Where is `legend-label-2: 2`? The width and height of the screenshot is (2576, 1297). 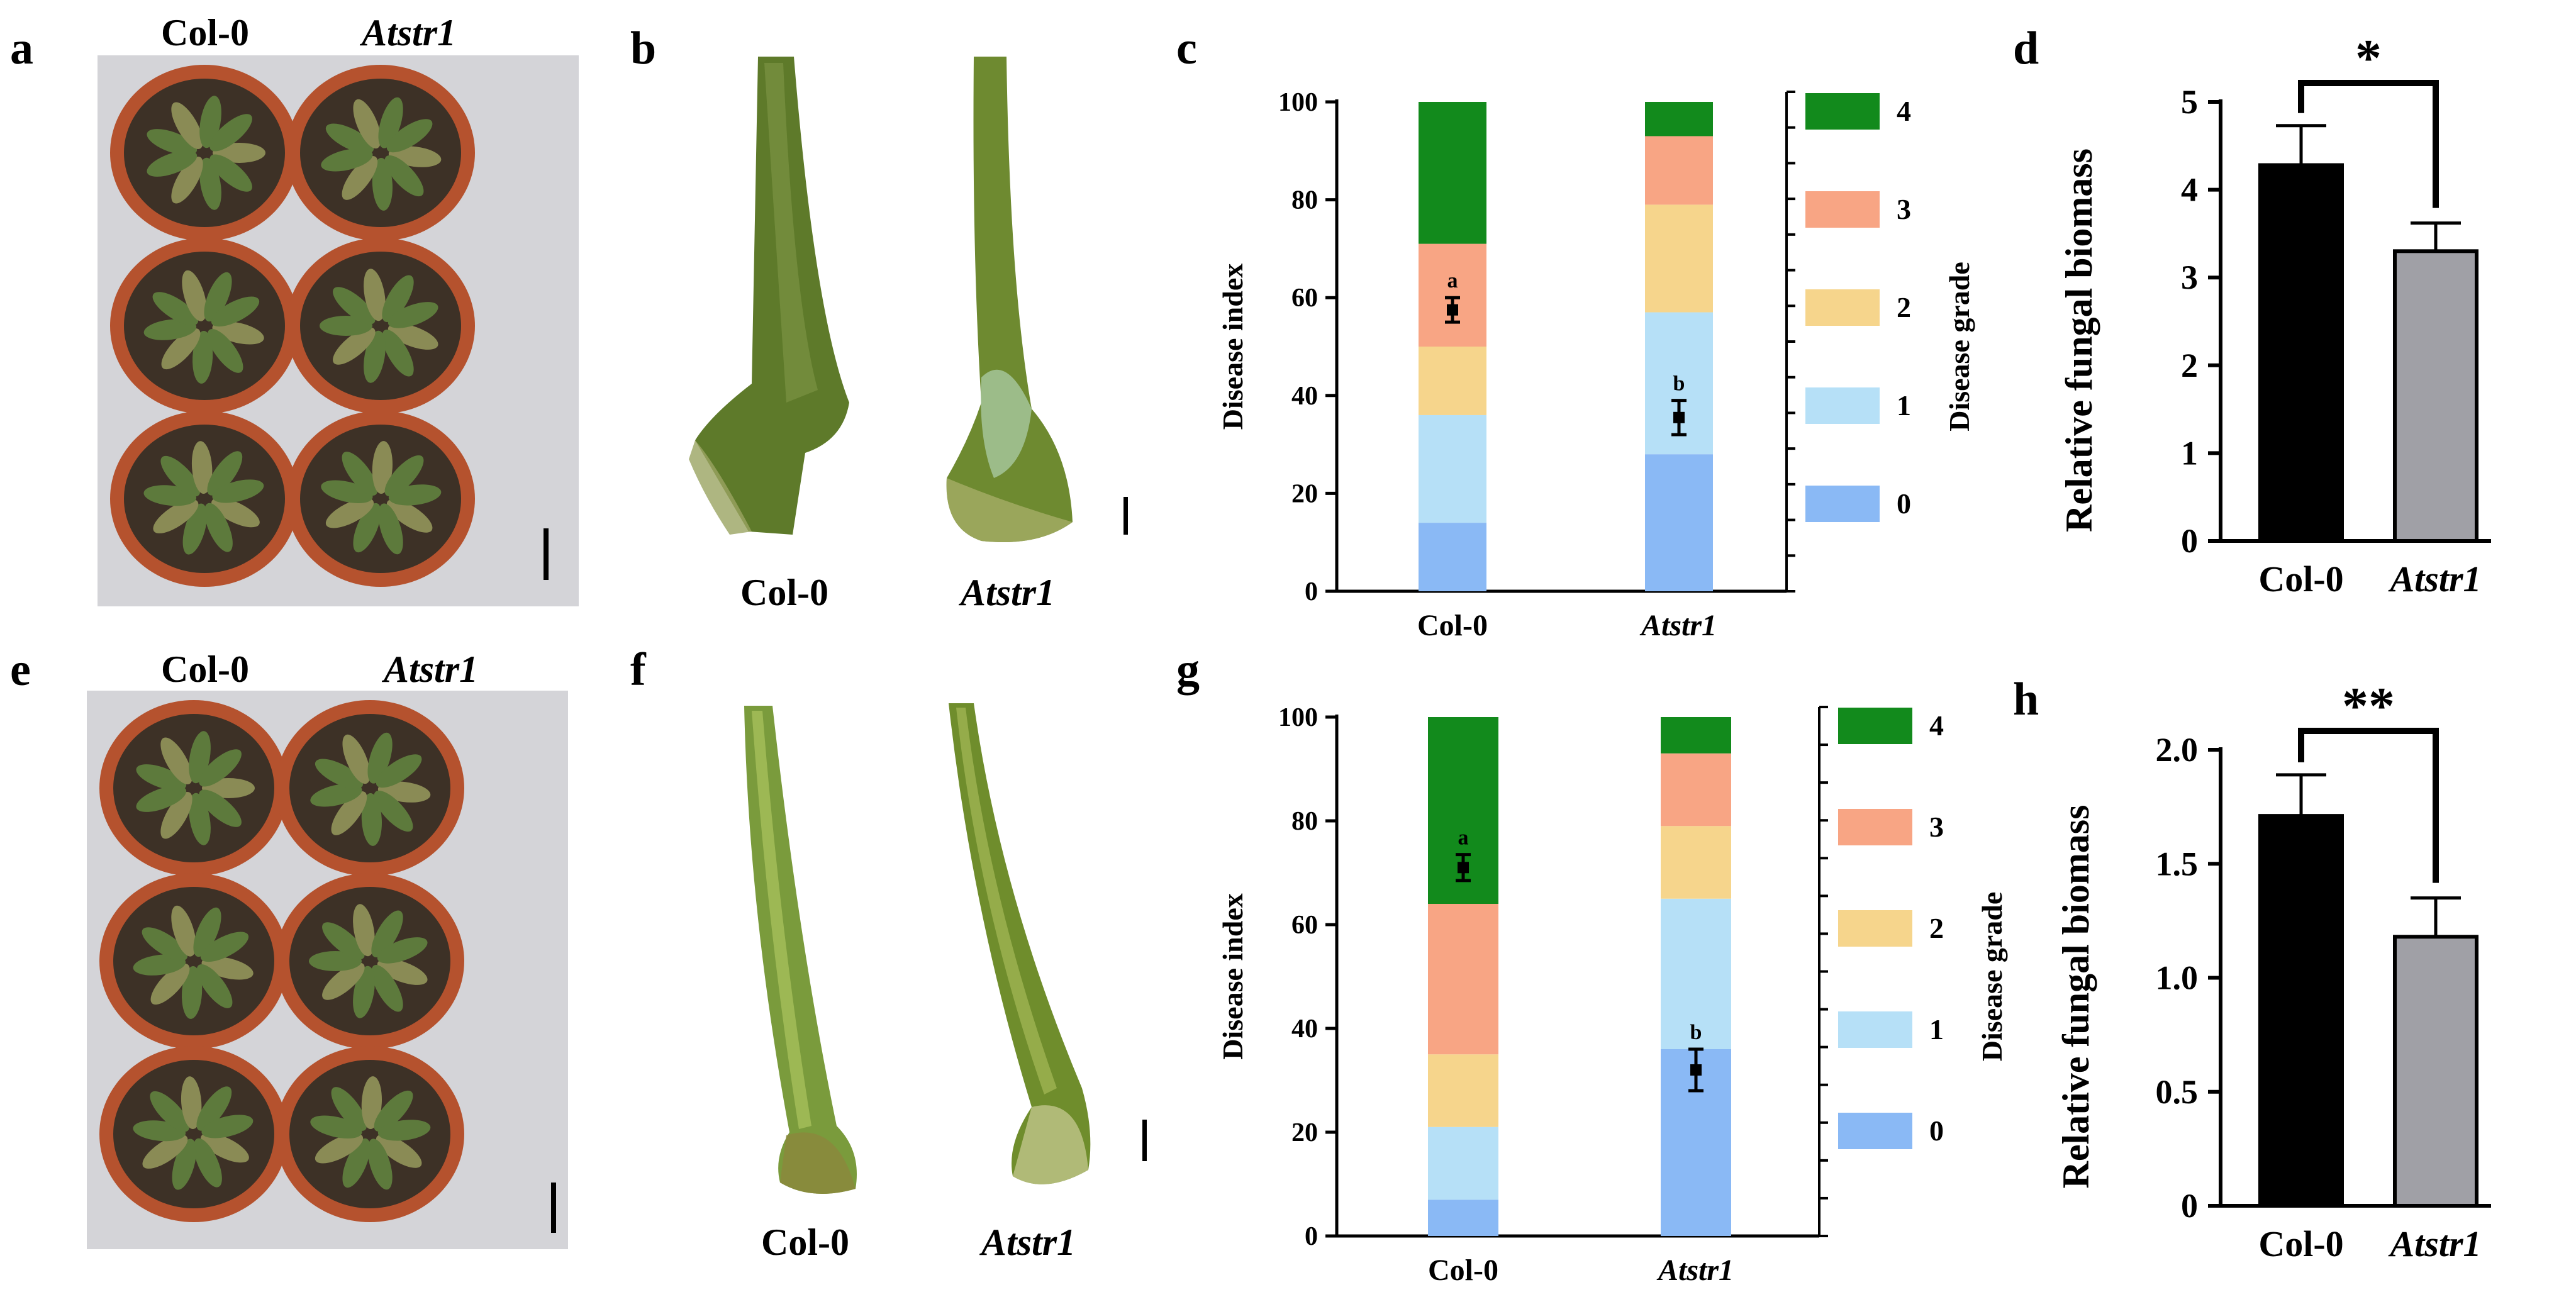 legend-label-2: 2 is located at coordinates (1936, 928).